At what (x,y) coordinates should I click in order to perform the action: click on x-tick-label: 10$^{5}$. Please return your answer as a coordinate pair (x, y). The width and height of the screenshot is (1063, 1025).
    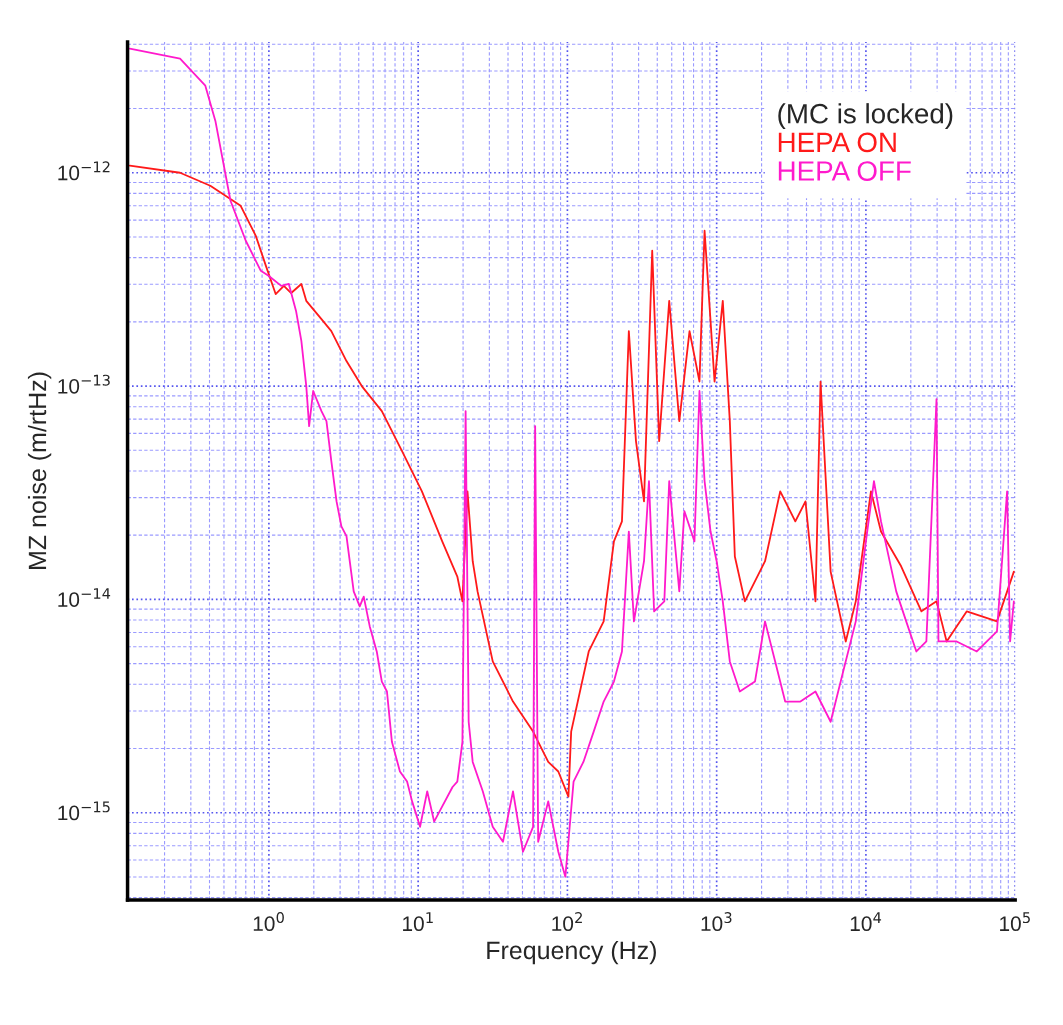
    Looking at the image, I should click on (1015, 922).